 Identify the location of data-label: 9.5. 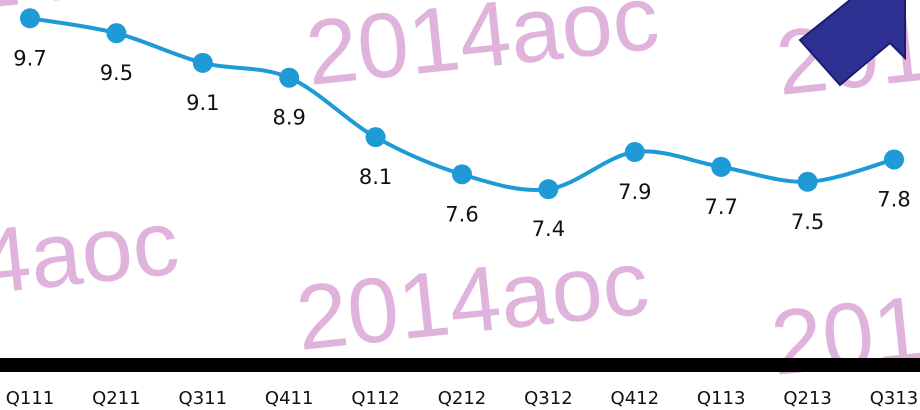
(116, 73).